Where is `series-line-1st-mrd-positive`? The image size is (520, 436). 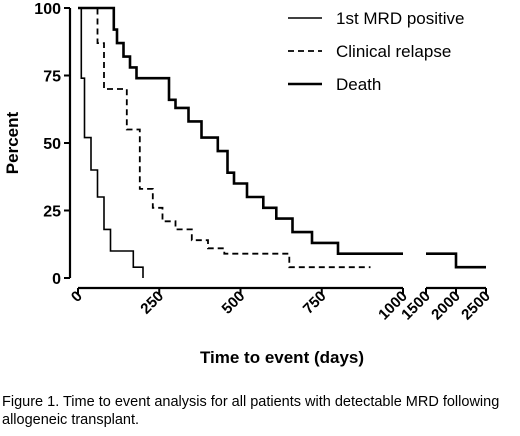
series-line-1st-mrd-positive is located at coordinates (111, 142).